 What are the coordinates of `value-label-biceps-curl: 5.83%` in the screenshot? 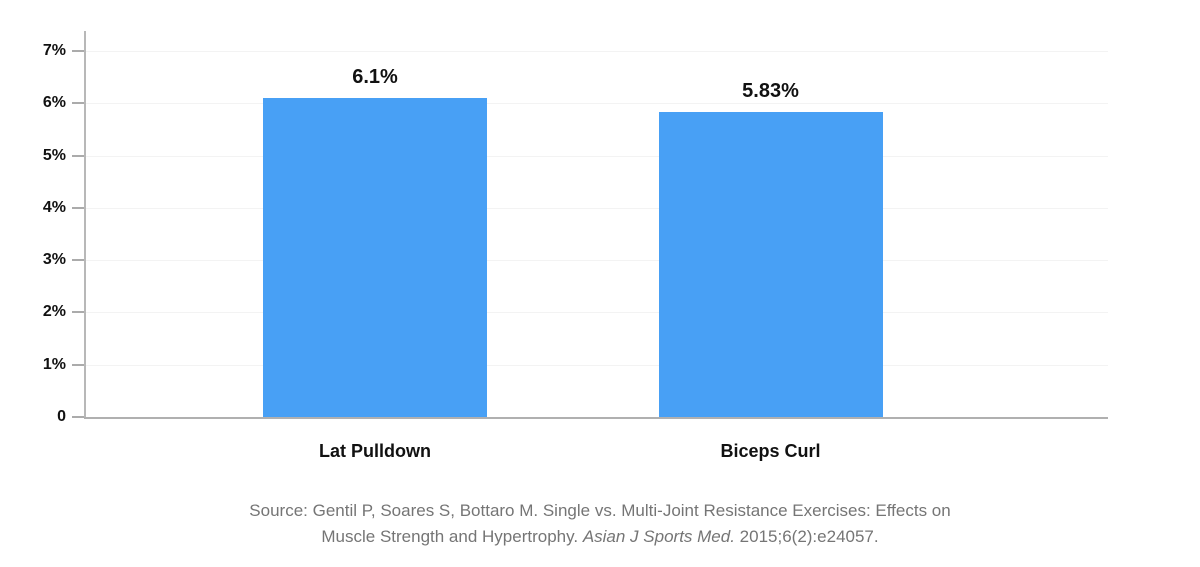 It's located at (770, 91).